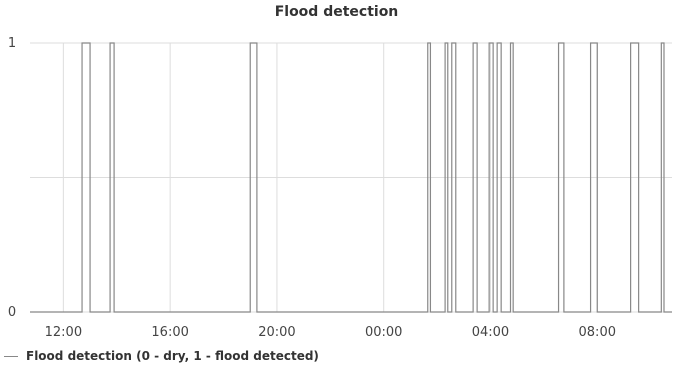 This screenshot has width=673, height=372. I want to click on y-tick-label: 1, so click(12, 43).